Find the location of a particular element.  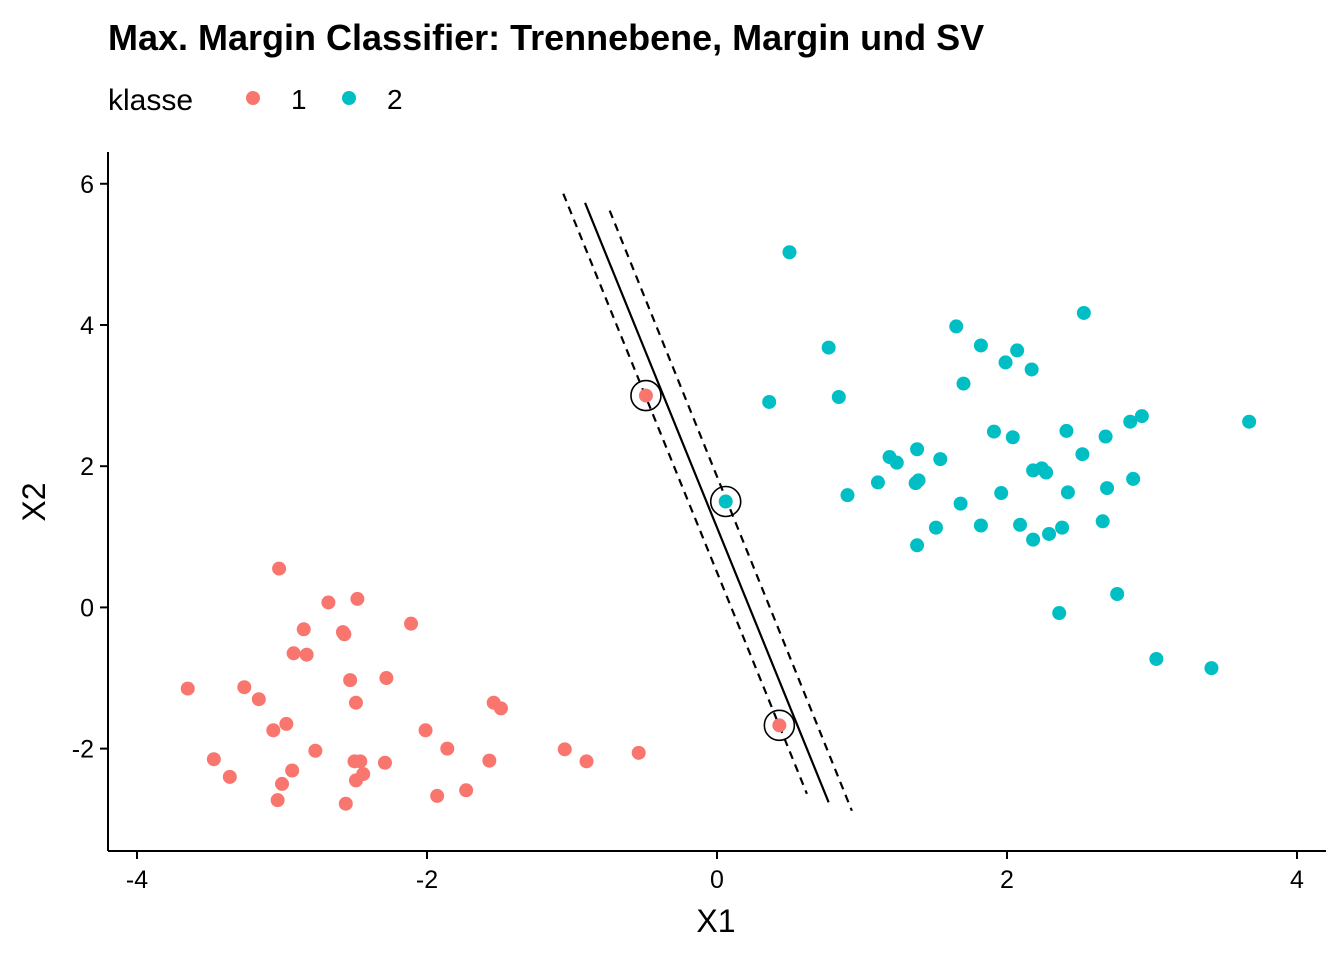

y-tick-label-3: 4 is located at coordinates (87, 326).